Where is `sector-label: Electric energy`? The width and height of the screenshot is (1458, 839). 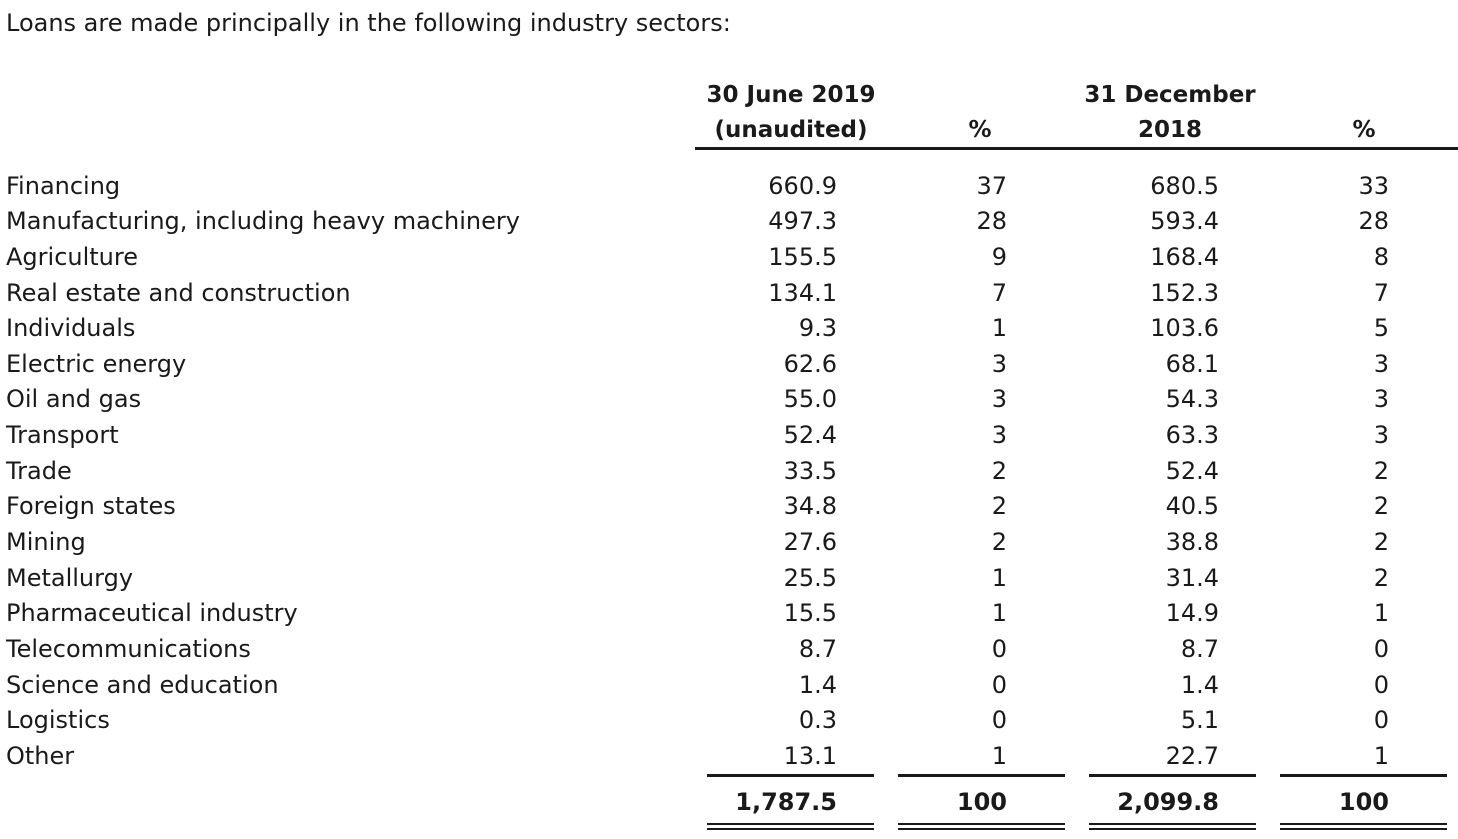
sector-label: Electric energy is located at coordinates (96, 364).